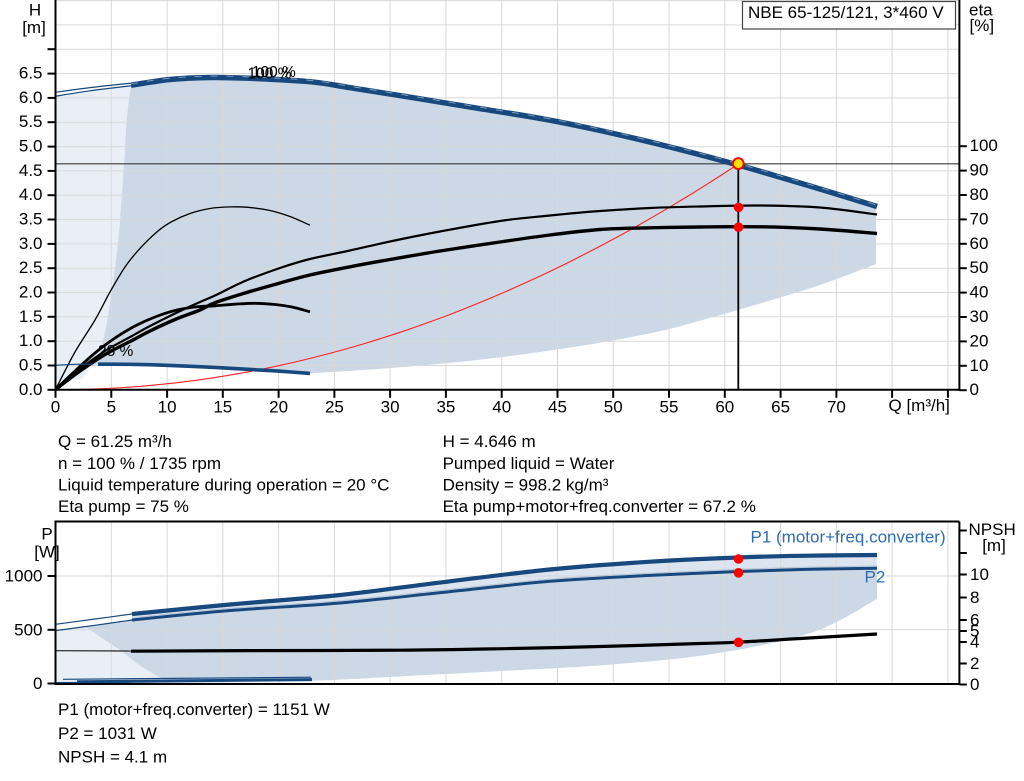 This screenshot has width=1024, height=781. Describe the element at coordinates (107, 733) in the screenshot. I see `svg-text: P2 = 1031 W` at that location.